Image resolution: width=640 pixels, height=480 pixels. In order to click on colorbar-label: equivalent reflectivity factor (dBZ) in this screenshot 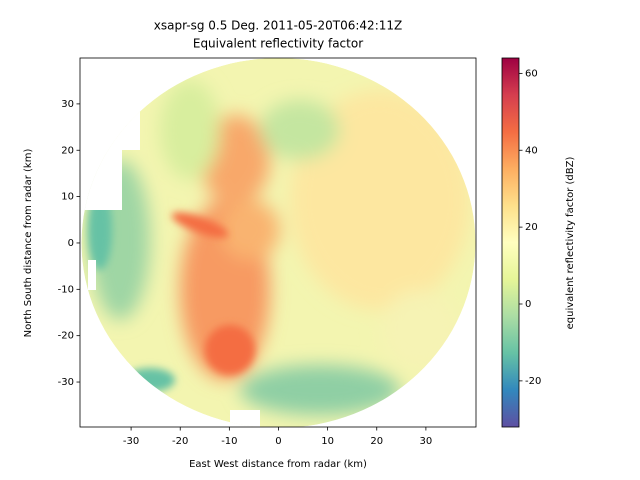, I will do `click(570, 243)`.